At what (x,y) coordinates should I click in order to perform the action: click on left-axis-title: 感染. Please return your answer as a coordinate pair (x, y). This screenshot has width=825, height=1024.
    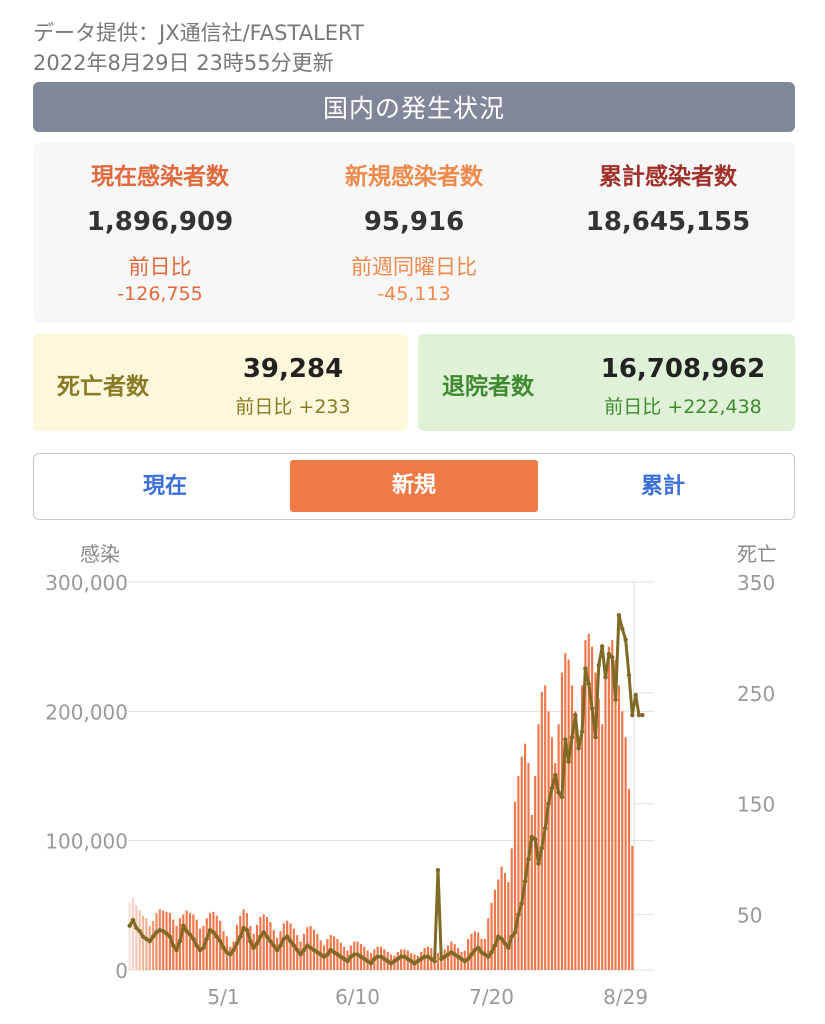
    Looking at the image, I should click on (100, 554).